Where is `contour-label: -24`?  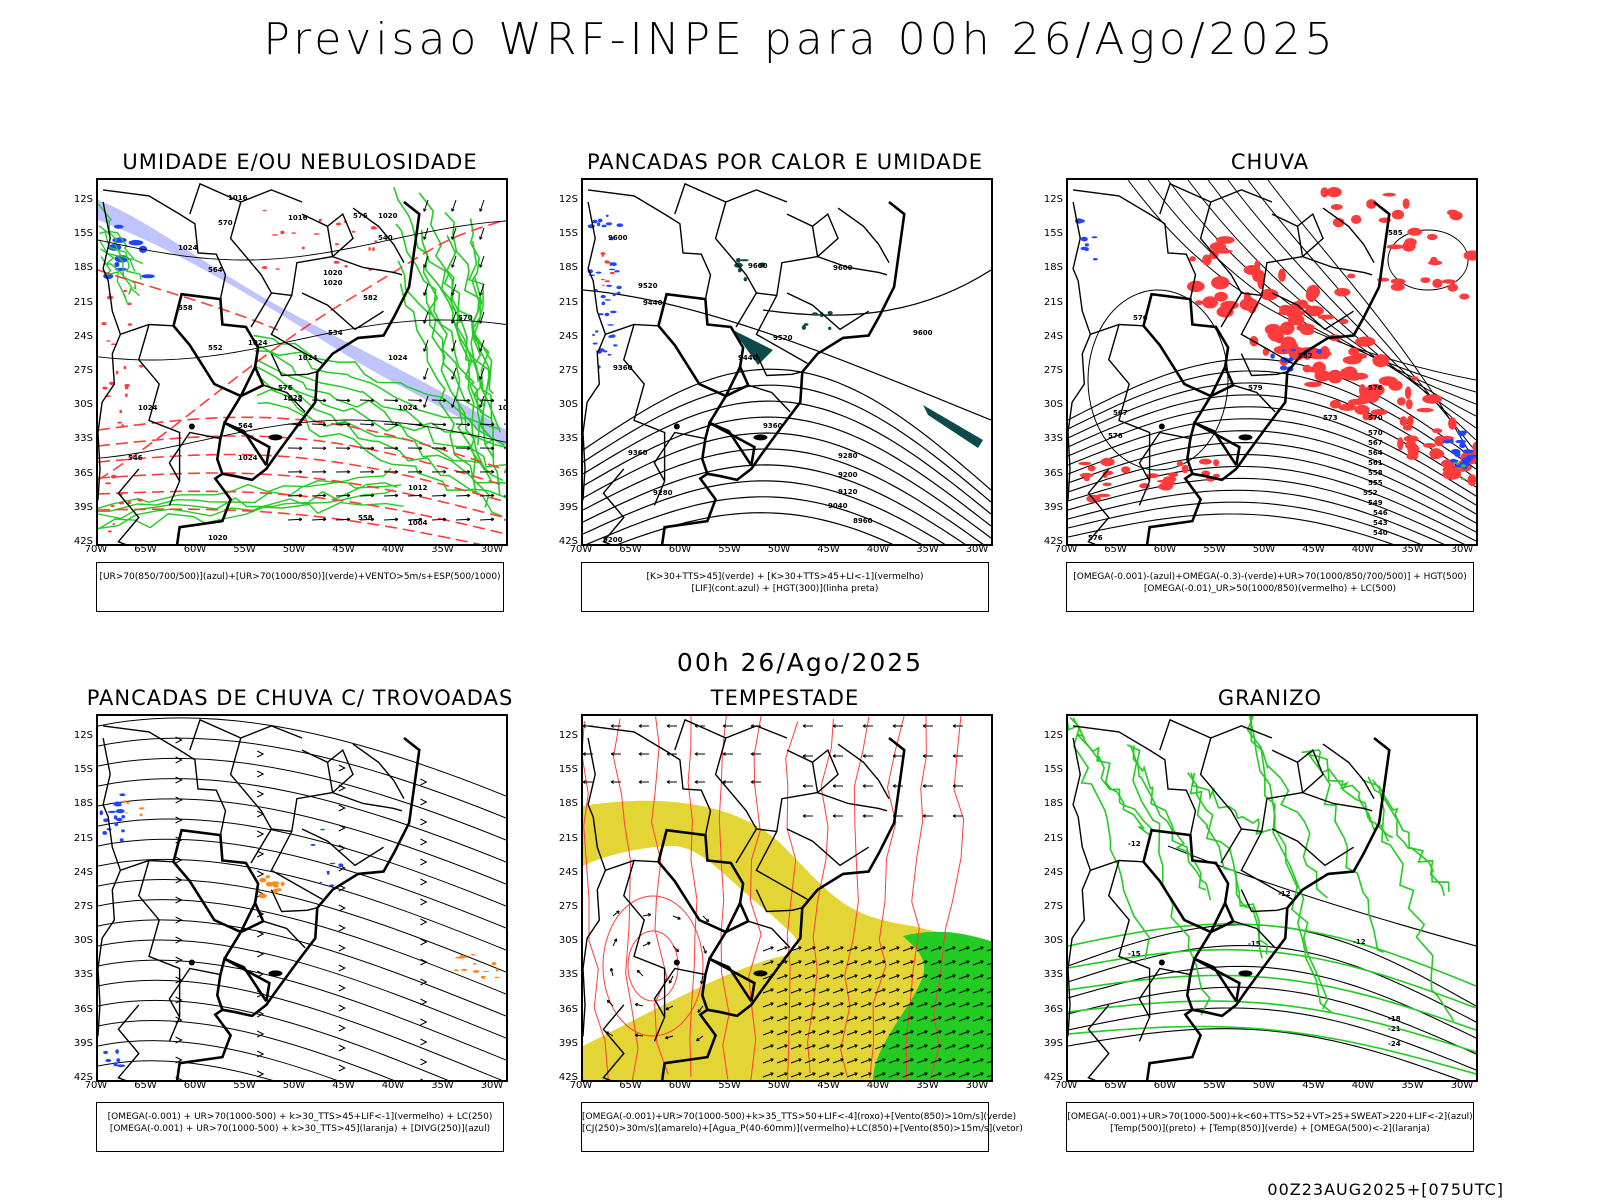 contour-label: -24 is located at coordinates (1394, 1044).